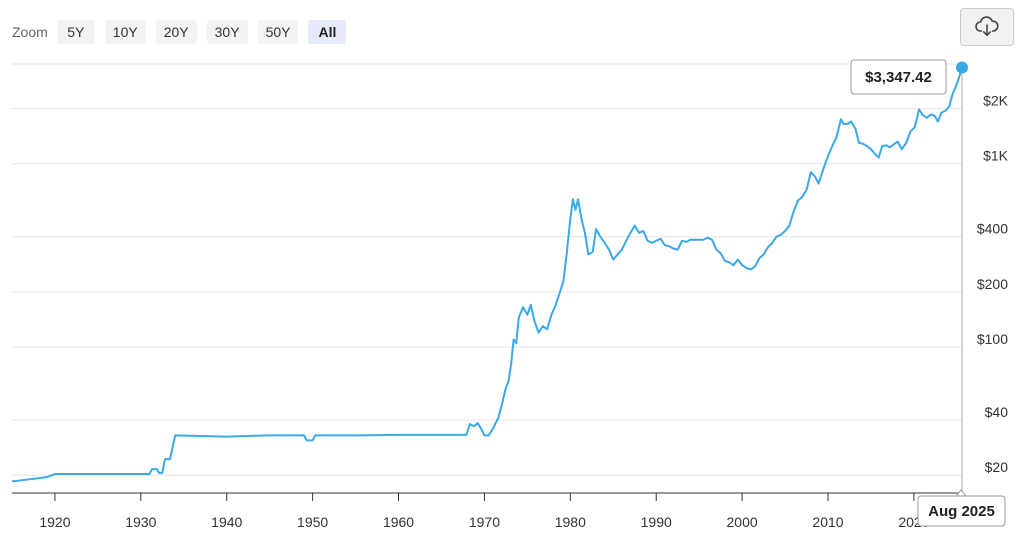 The image size is (1024, 546). Describe the element at coordinates (992, 339) in the screenshot. I see `y-tick-label: $100` at that location.